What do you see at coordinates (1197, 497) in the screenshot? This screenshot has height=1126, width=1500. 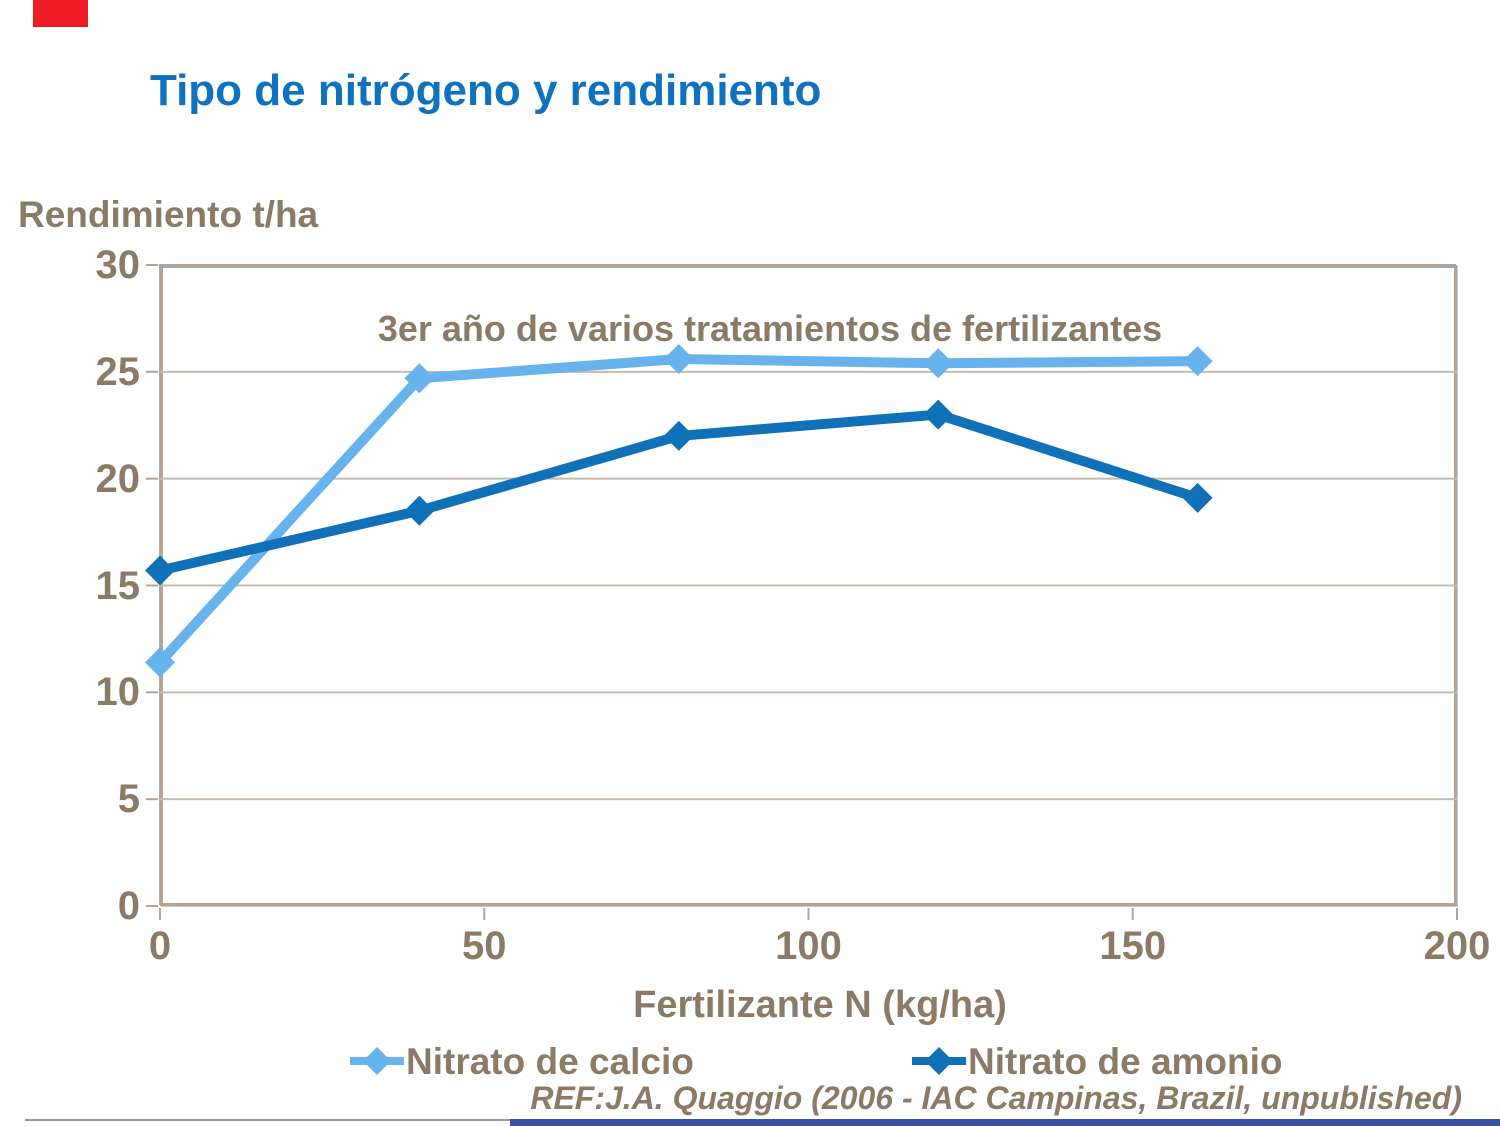 I see `series-1-marker-x160` at bounding box center [1197, 497].